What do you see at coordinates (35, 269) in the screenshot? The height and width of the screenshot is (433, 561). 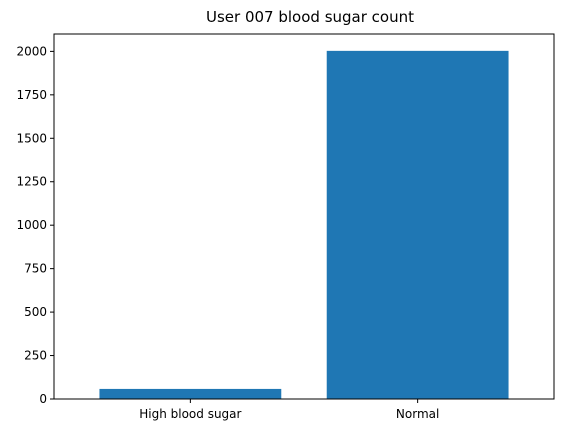 I see `y-tick-label-3: 750` at bounding box center [35, 269].